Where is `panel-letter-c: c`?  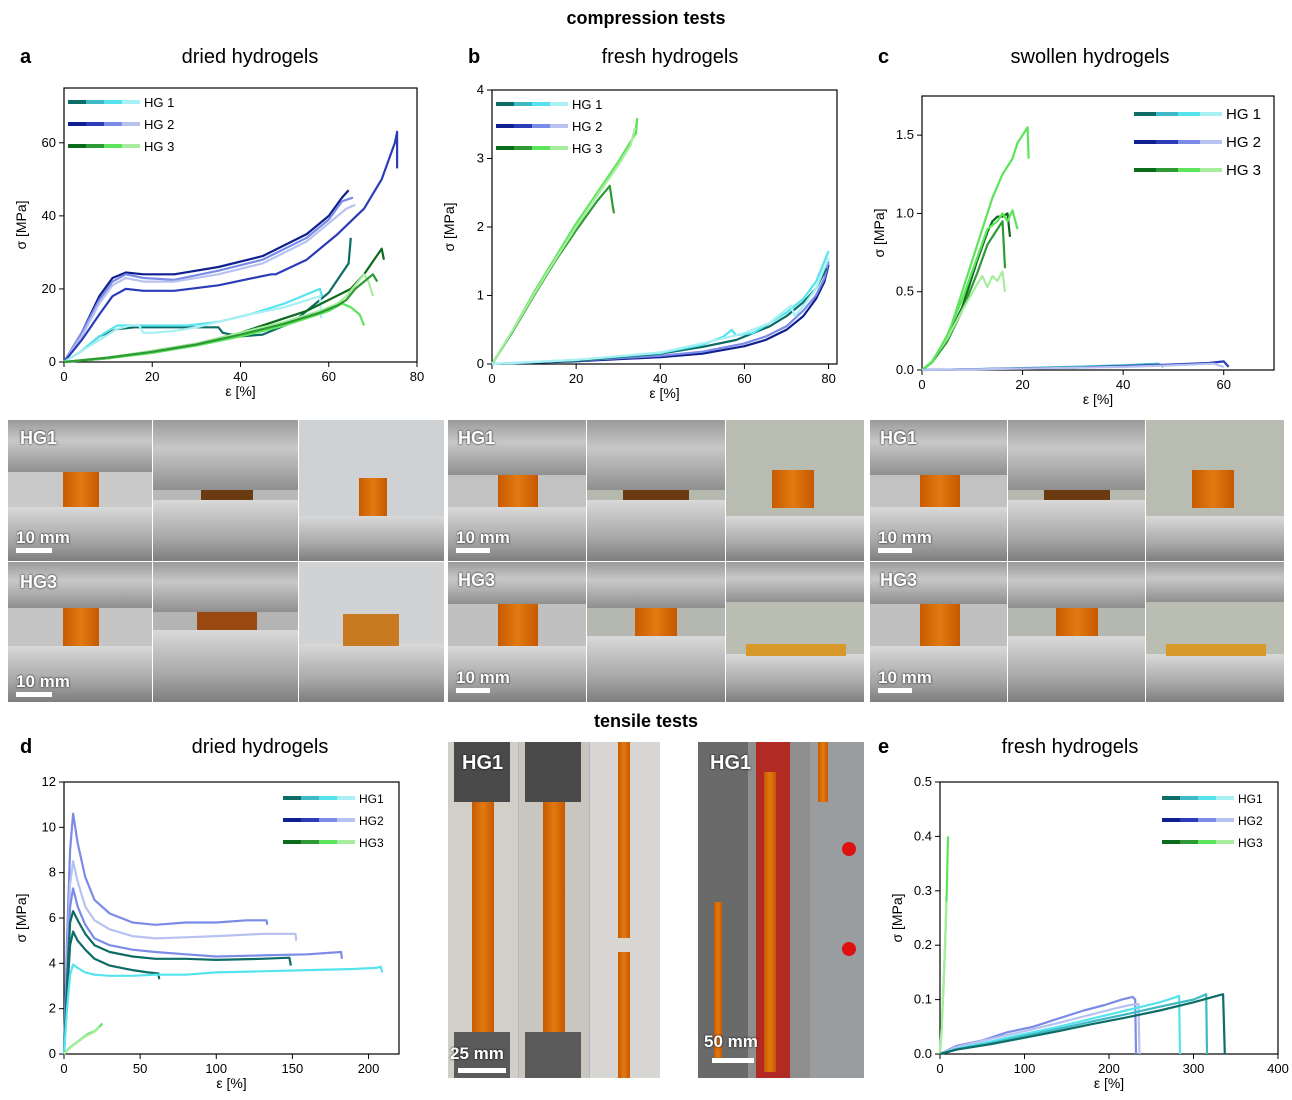 panel-letter-c: c is located at coordinates (884, 57).